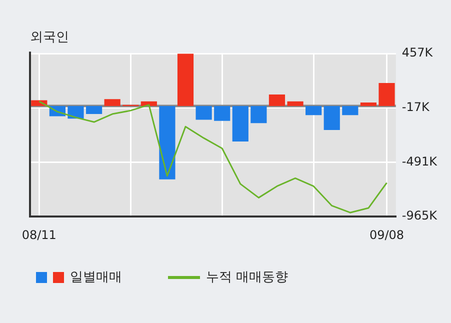 The width and height of the screenshot is (451, 323). Describe the element at coordinates (420, 161) in the screenshot. I see `y-tick-label: -491K` at that location.